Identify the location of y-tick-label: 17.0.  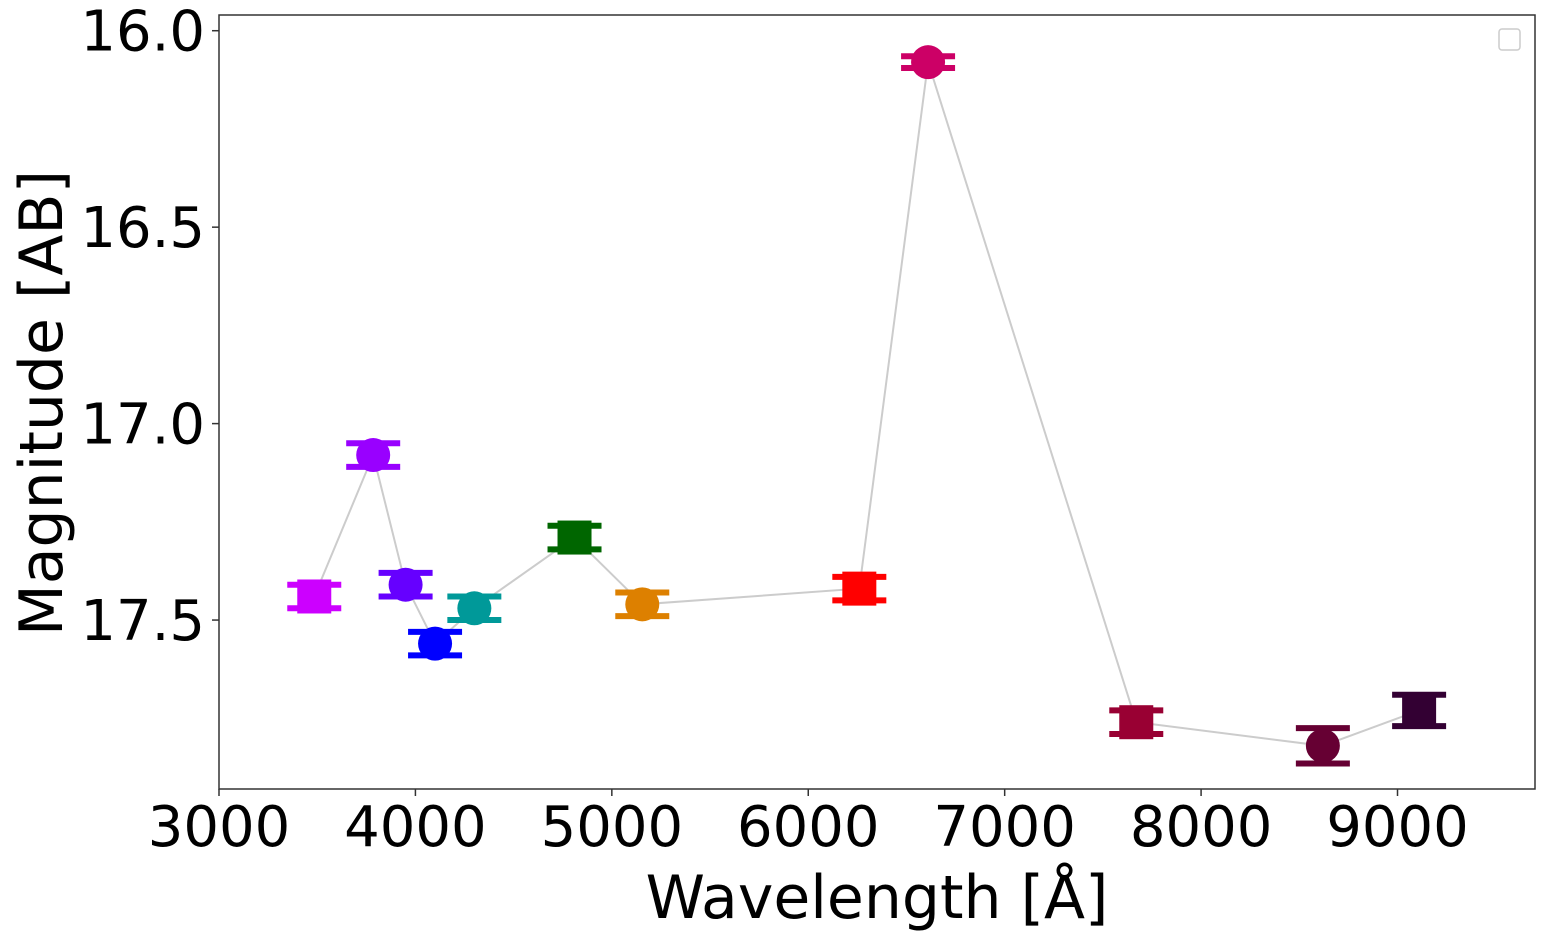
(142, 425).